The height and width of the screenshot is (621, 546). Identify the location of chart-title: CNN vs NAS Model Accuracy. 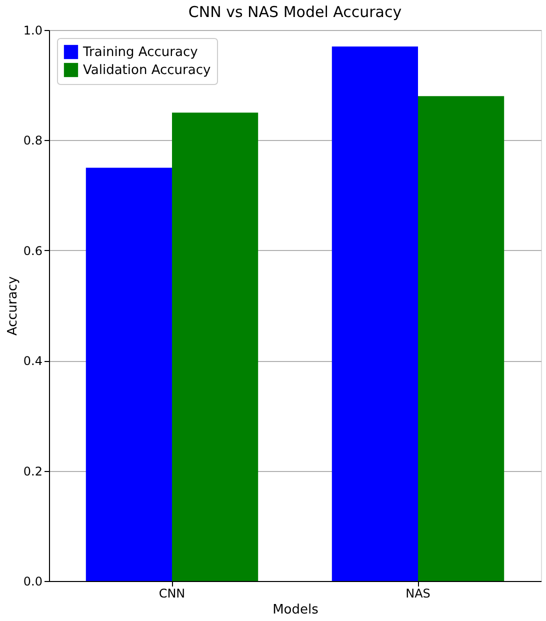
(295, 12).